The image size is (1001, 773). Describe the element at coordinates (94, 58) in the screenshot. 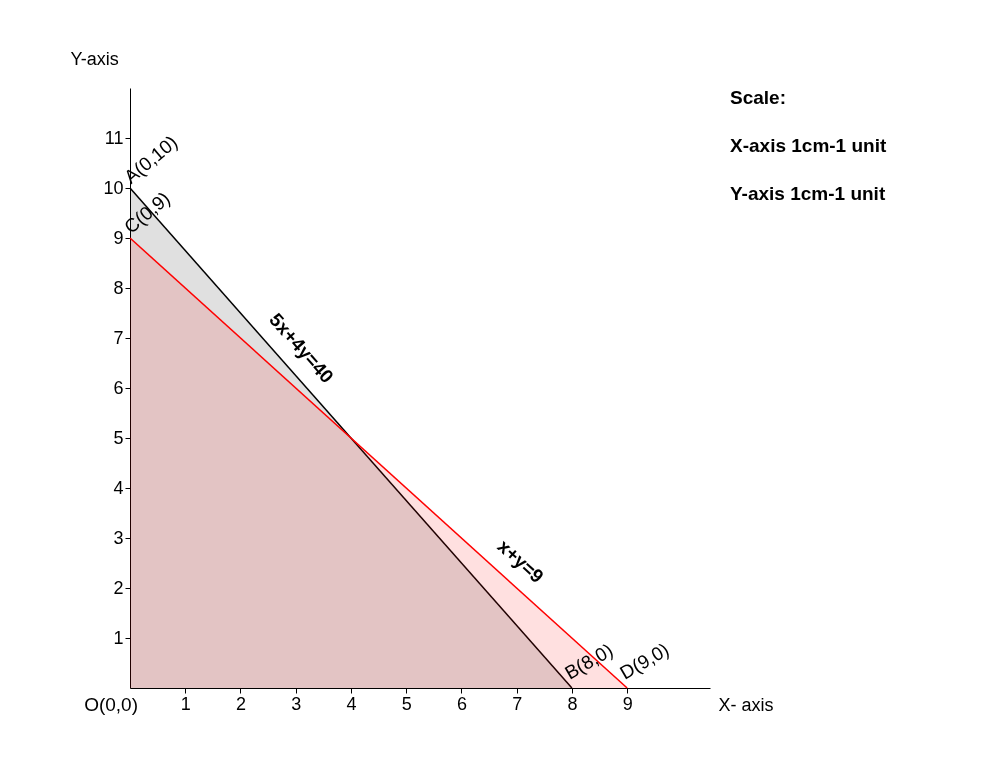

I see `y-axis-title: Y-axis` at that location.